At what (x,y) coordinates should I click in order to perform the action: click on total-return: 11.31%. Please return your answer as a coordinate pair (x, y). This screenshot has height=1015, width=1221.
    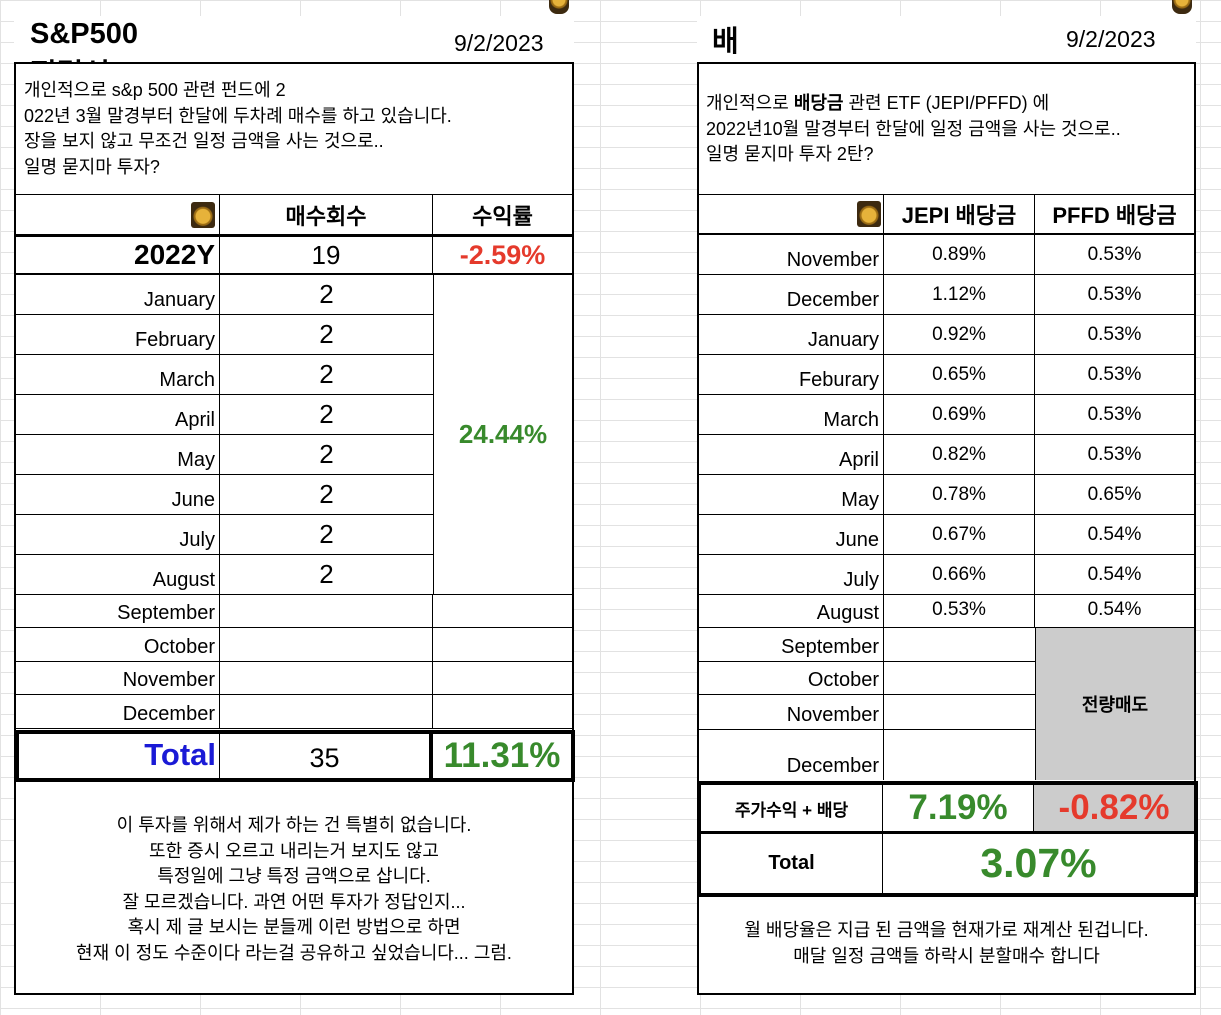
    Looking at the image, I should click on (502, 755).